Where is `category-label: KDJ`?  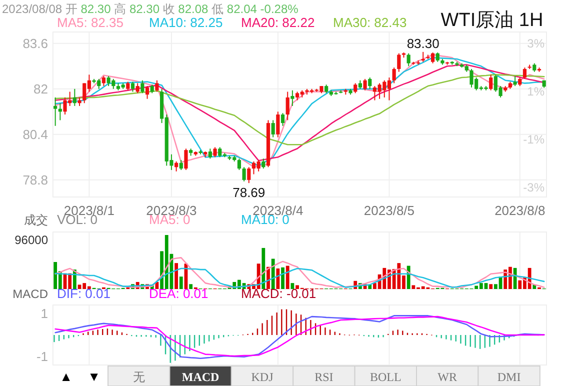
category-label: KDJ is located at coordinates (262, 377).